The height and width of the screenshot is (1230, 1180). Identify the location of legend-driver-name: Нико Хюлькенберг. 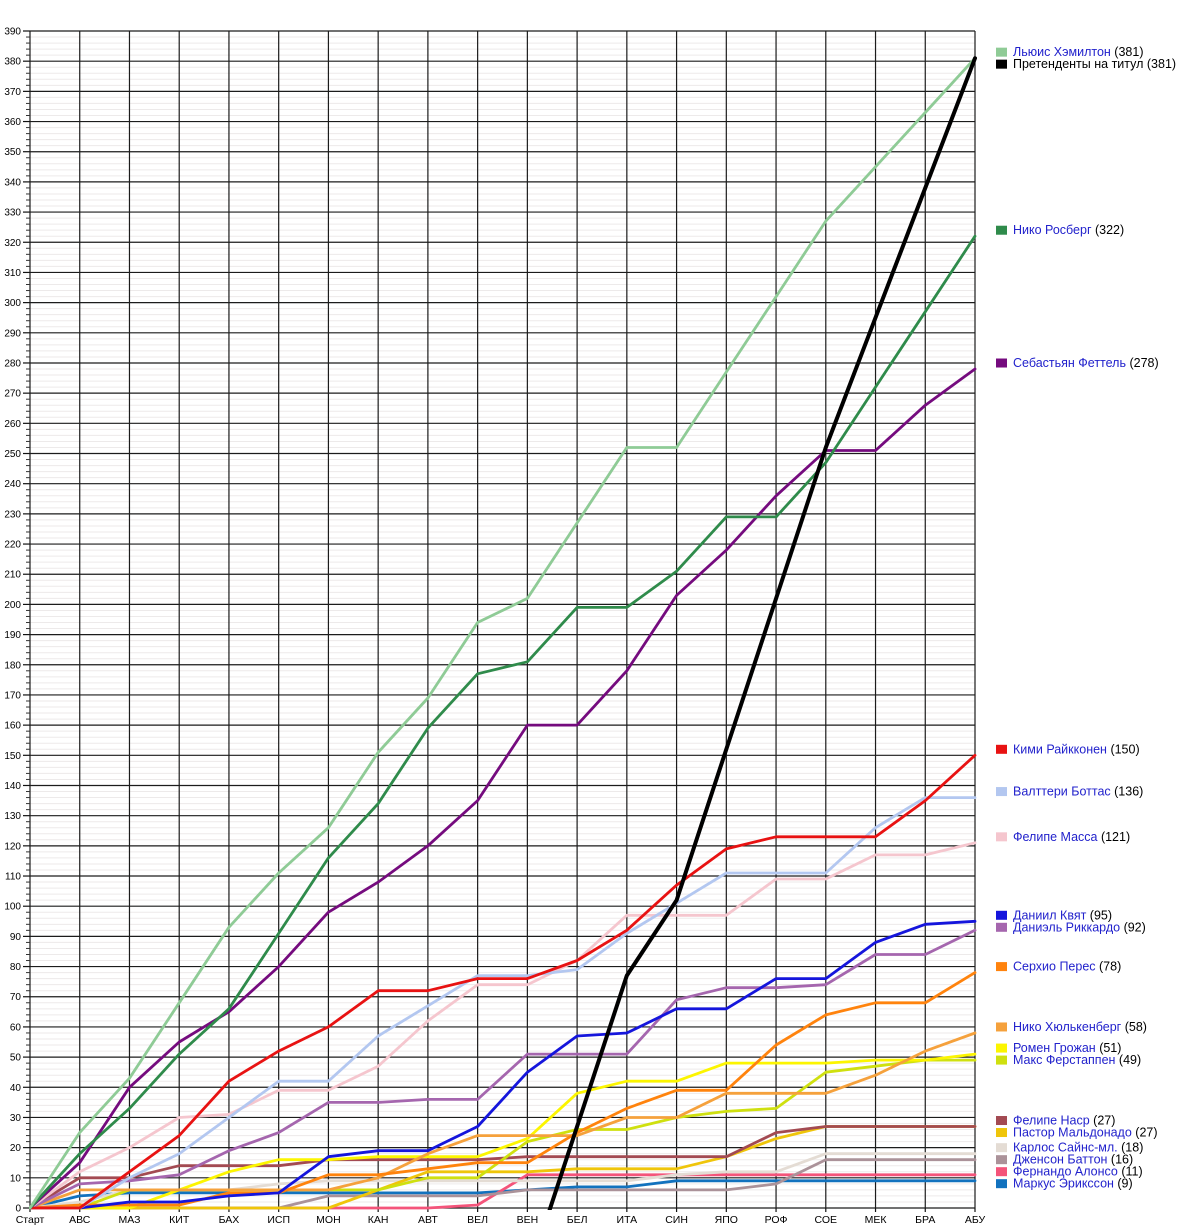
(1067, 1027).